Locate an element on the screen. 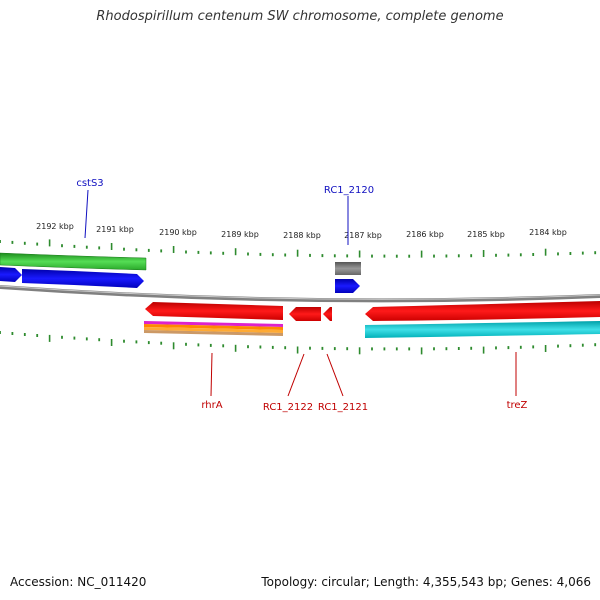 The width and height of the screenshot is (600, 600). gene-feature-gray is located at coordinates (348, 268).